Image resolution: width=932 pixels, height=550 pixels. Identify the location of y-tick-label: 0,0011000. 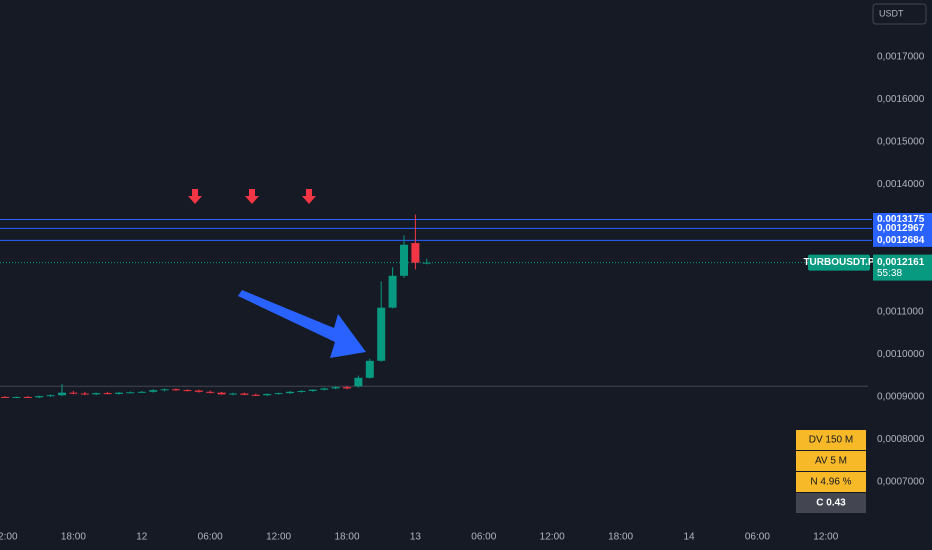
(900, 312).